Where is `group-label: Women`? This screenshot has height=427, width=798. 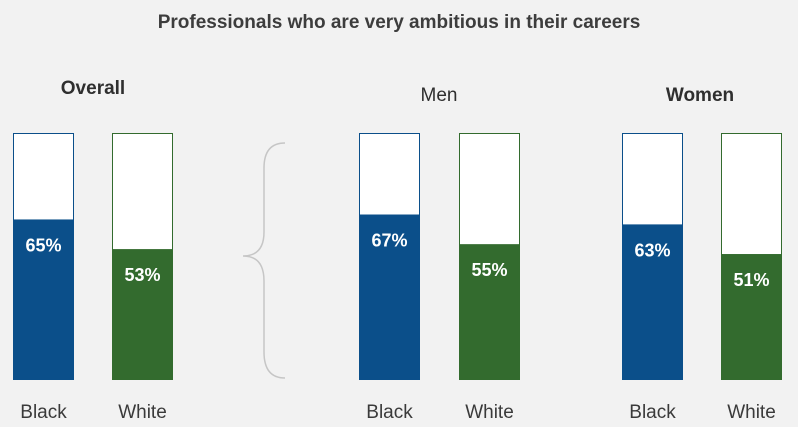 group-label: Women is located at coordinates (700, 95).